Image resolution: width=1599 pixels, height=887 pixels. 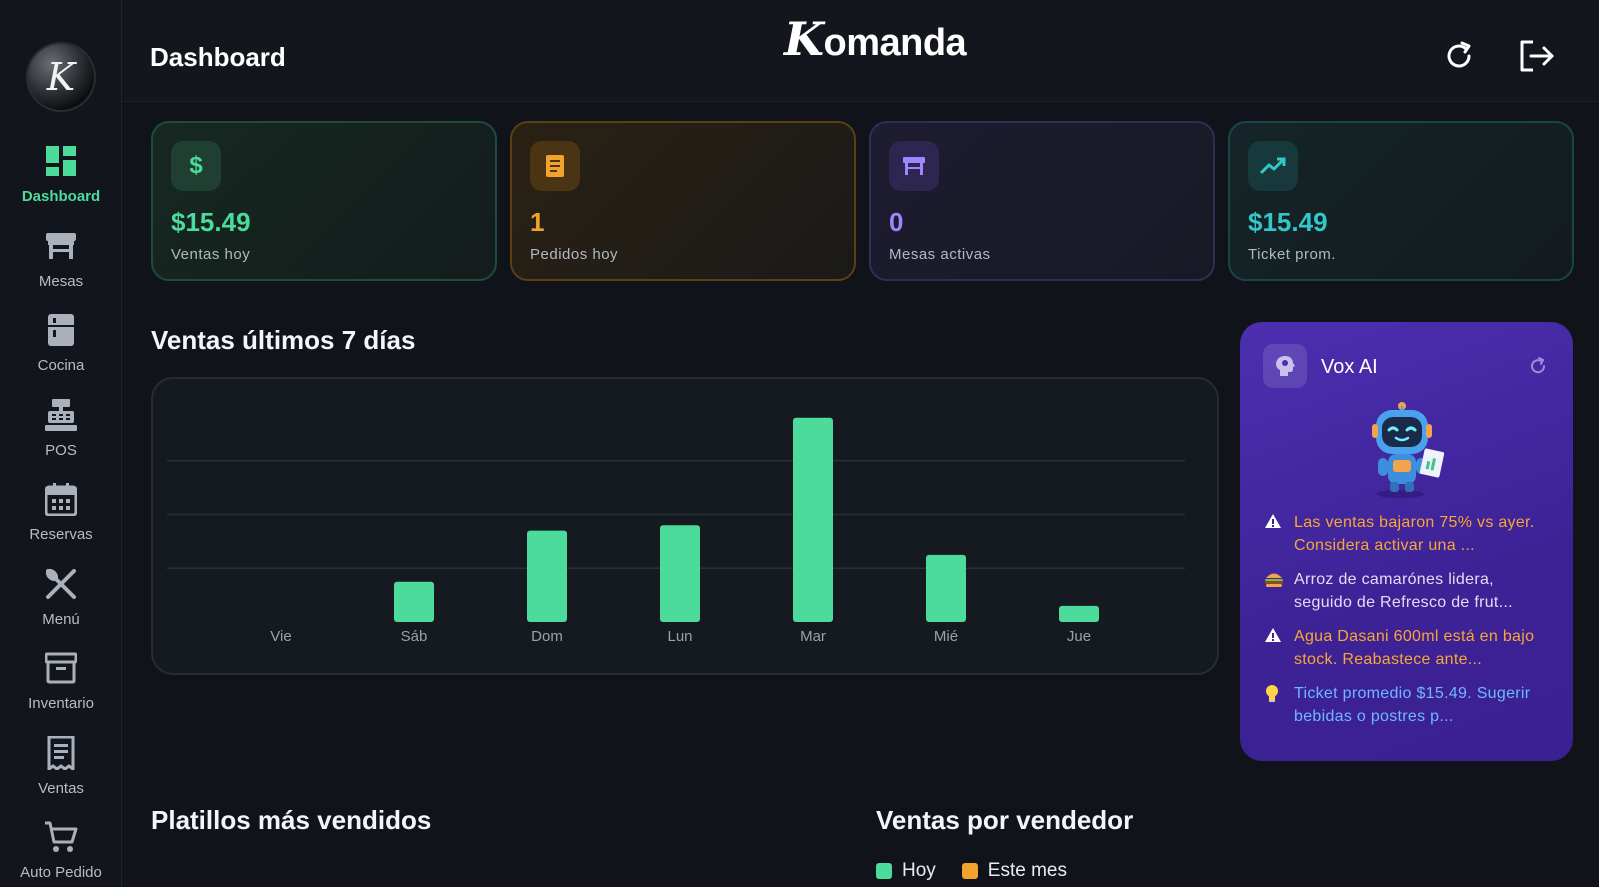 I want to click on robot-mascot-icon, so click(x=1408, y=450).